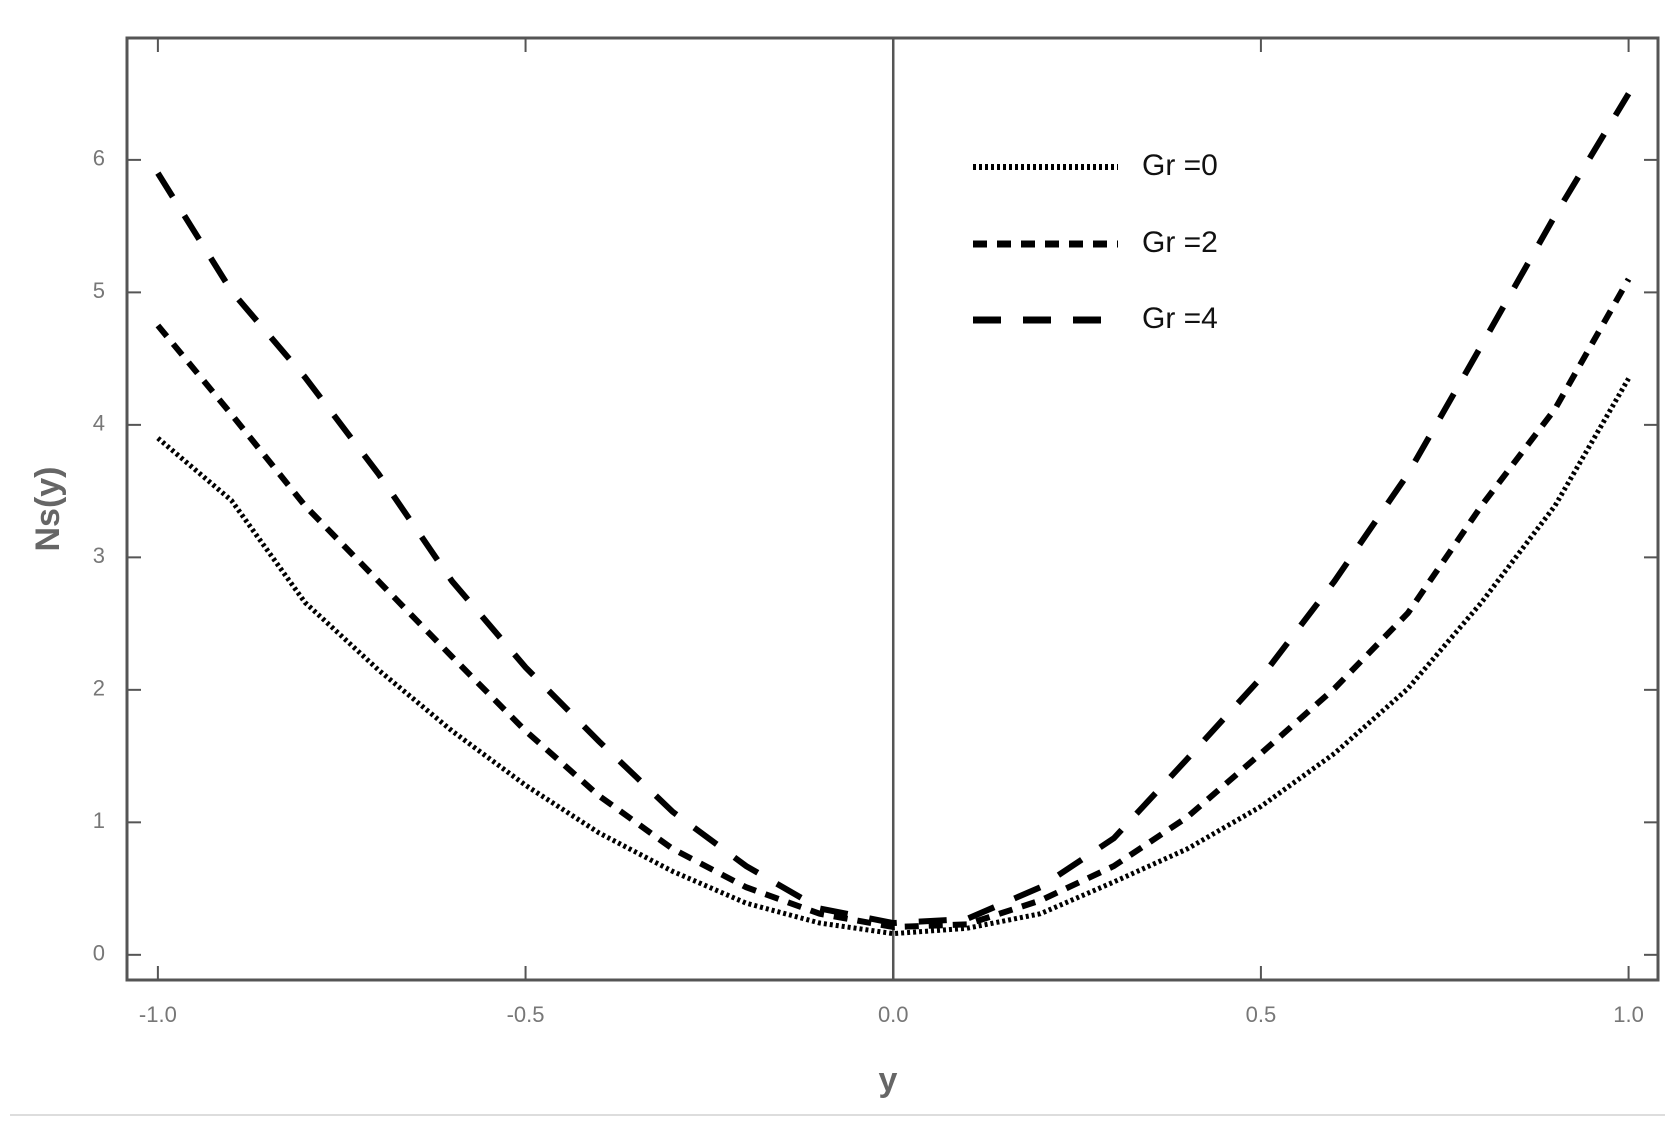 Image resolution: width=1677 pixels, height=1142 pixels. Describe the element at coordinates (1180, 318) in the screenshot. I see `legend-label: Gr =4` at that location.